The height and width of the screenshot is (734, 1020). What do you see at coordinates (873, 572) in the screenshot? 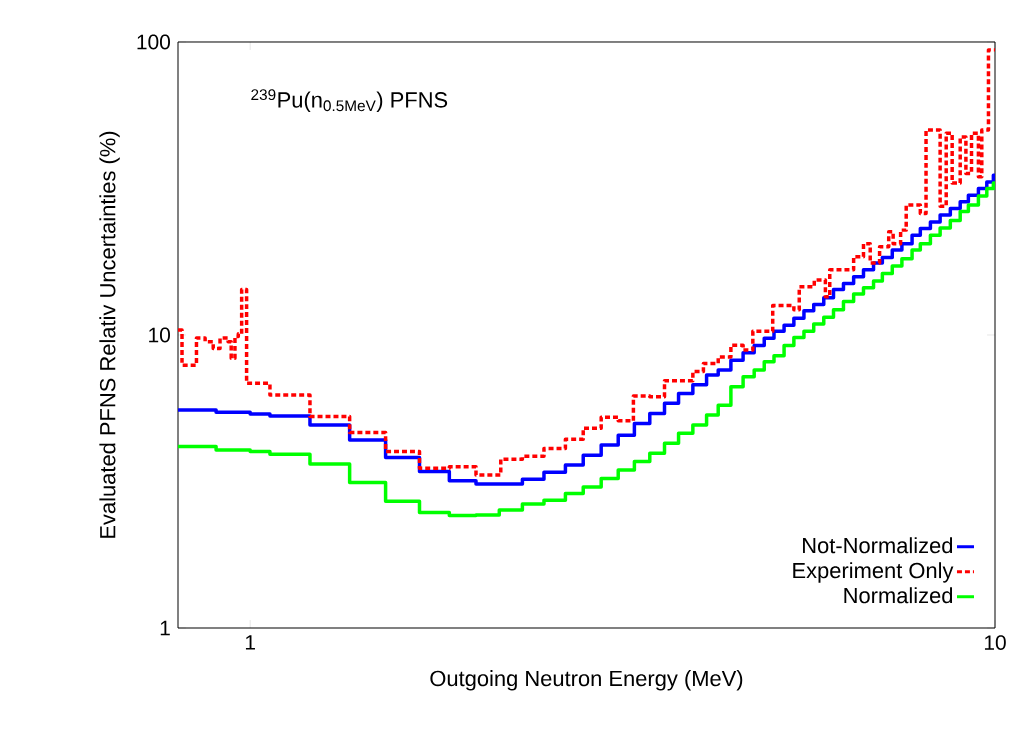
I see `legend-label: Experiment Only` at bounding box center [873, 572].